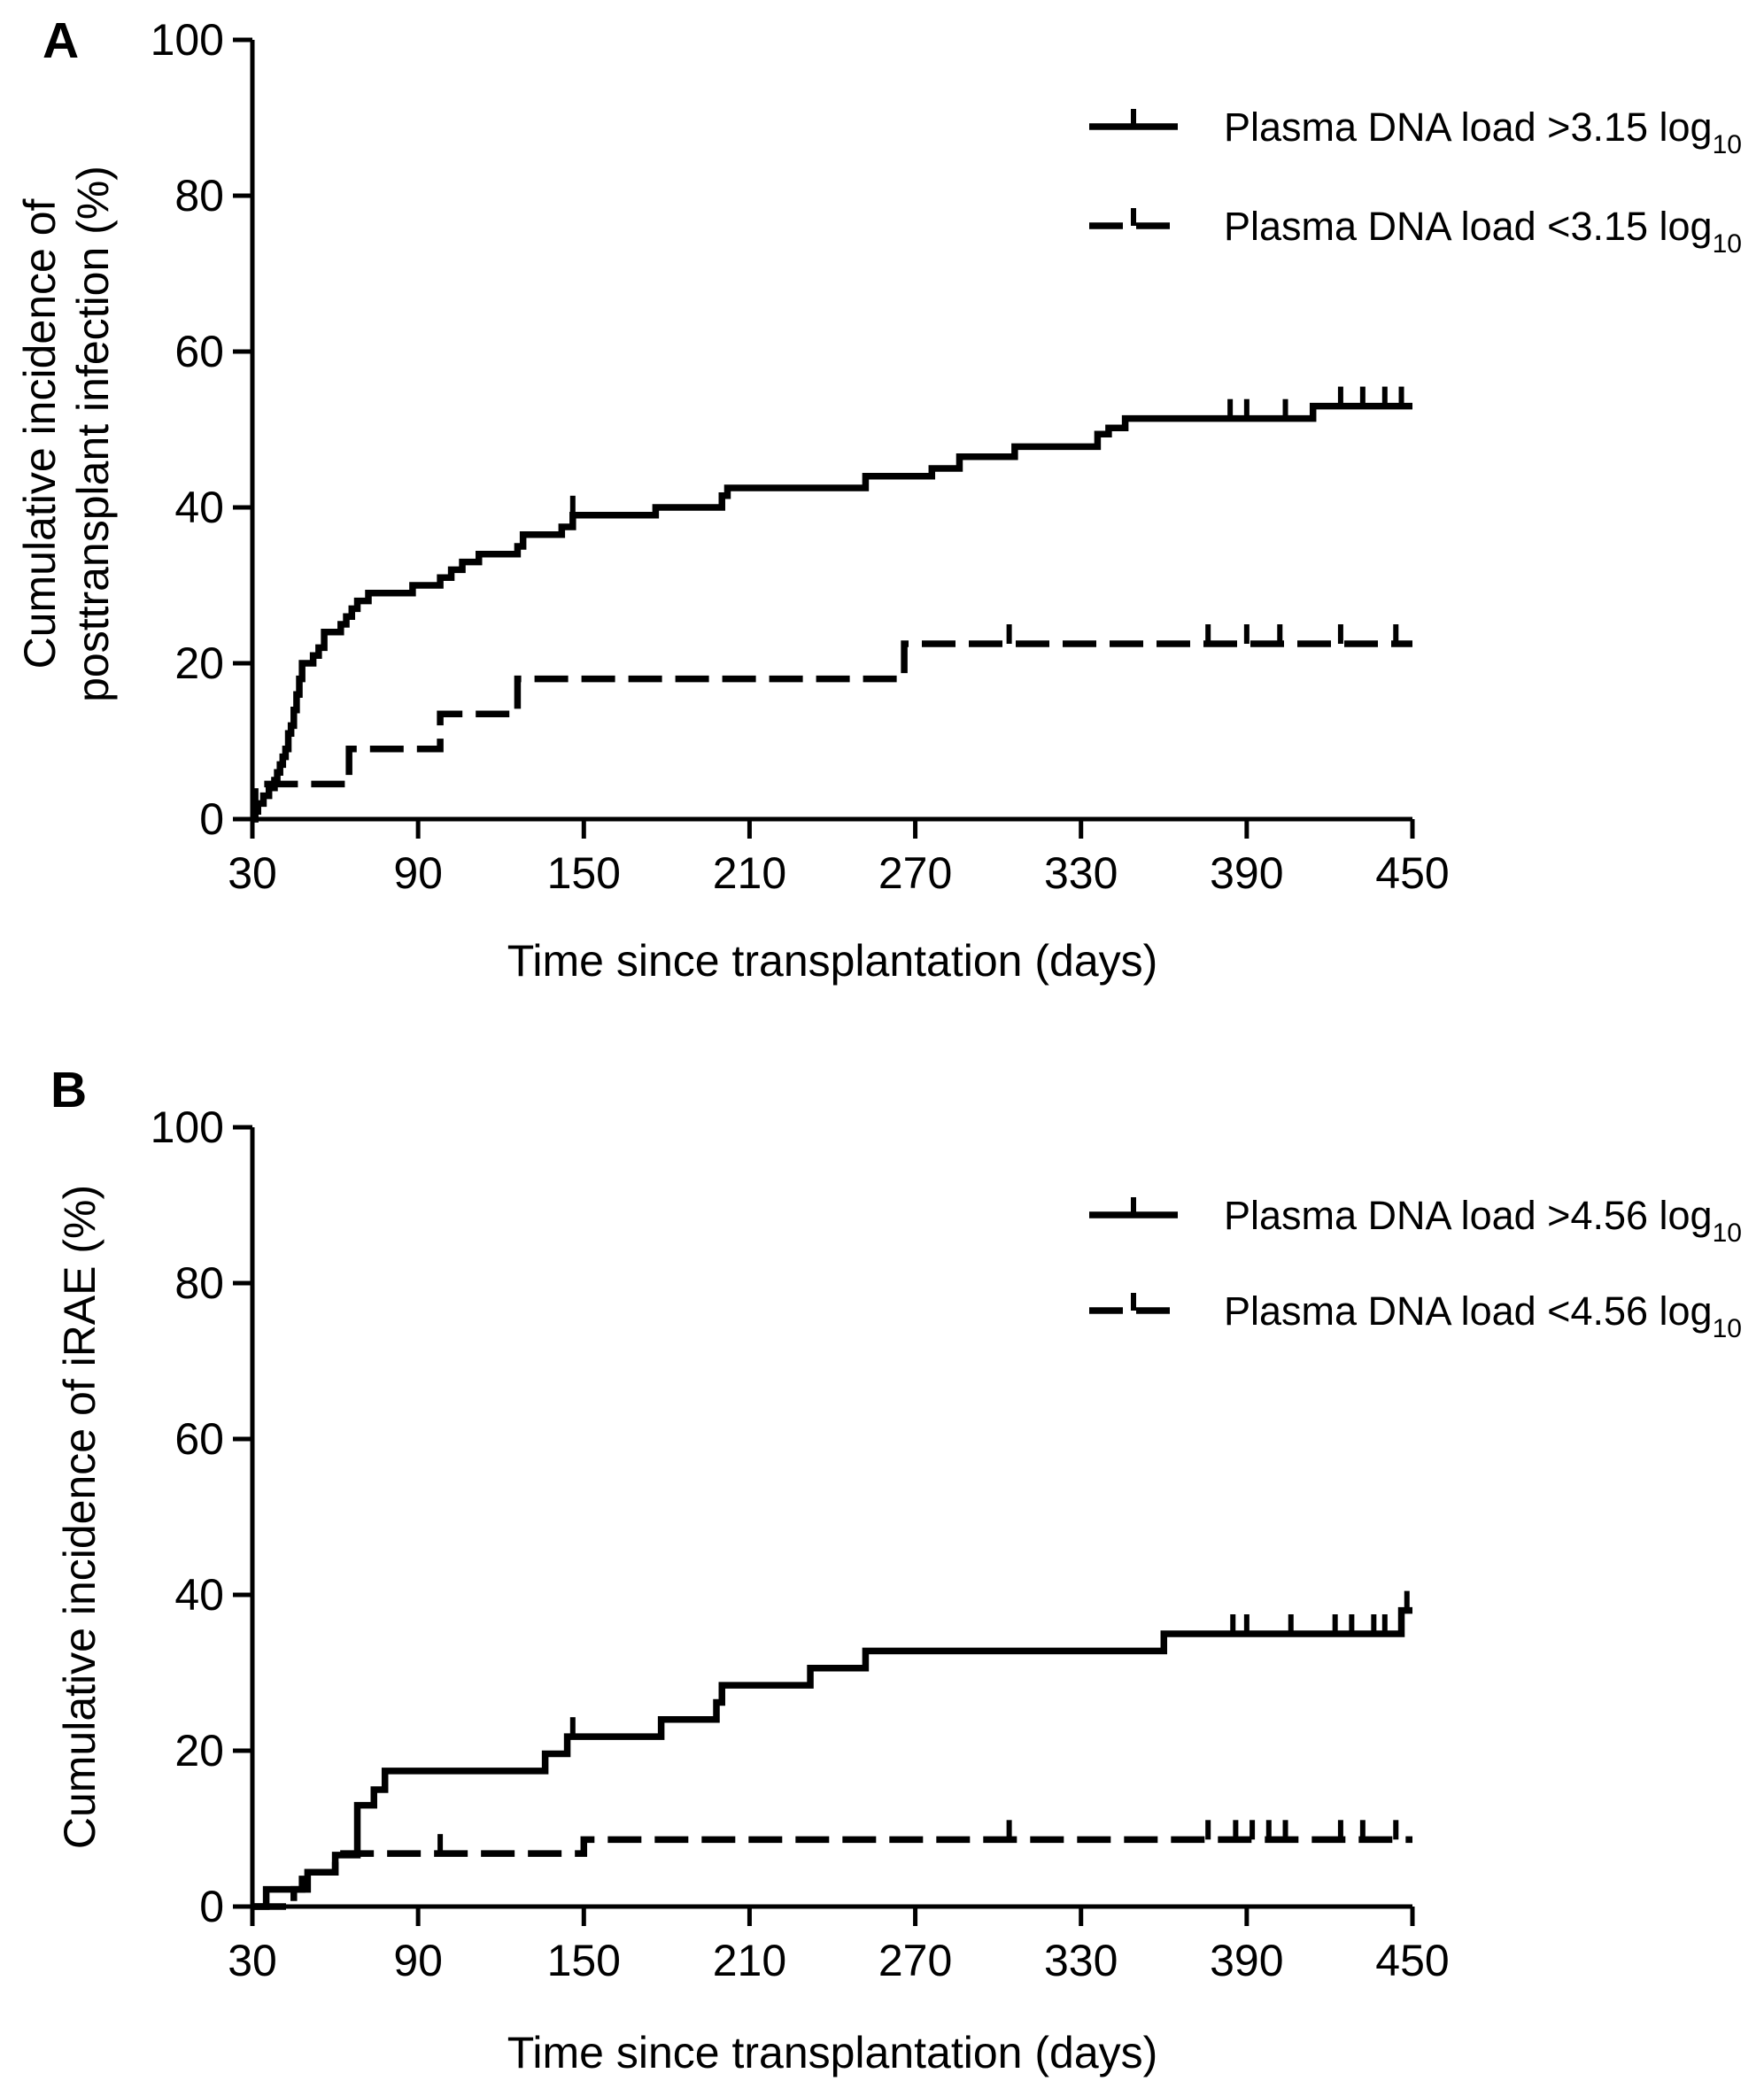  Describe the element at coordinates (68, 1090) in the screenshot. I see `panel-letter: B` at that location.